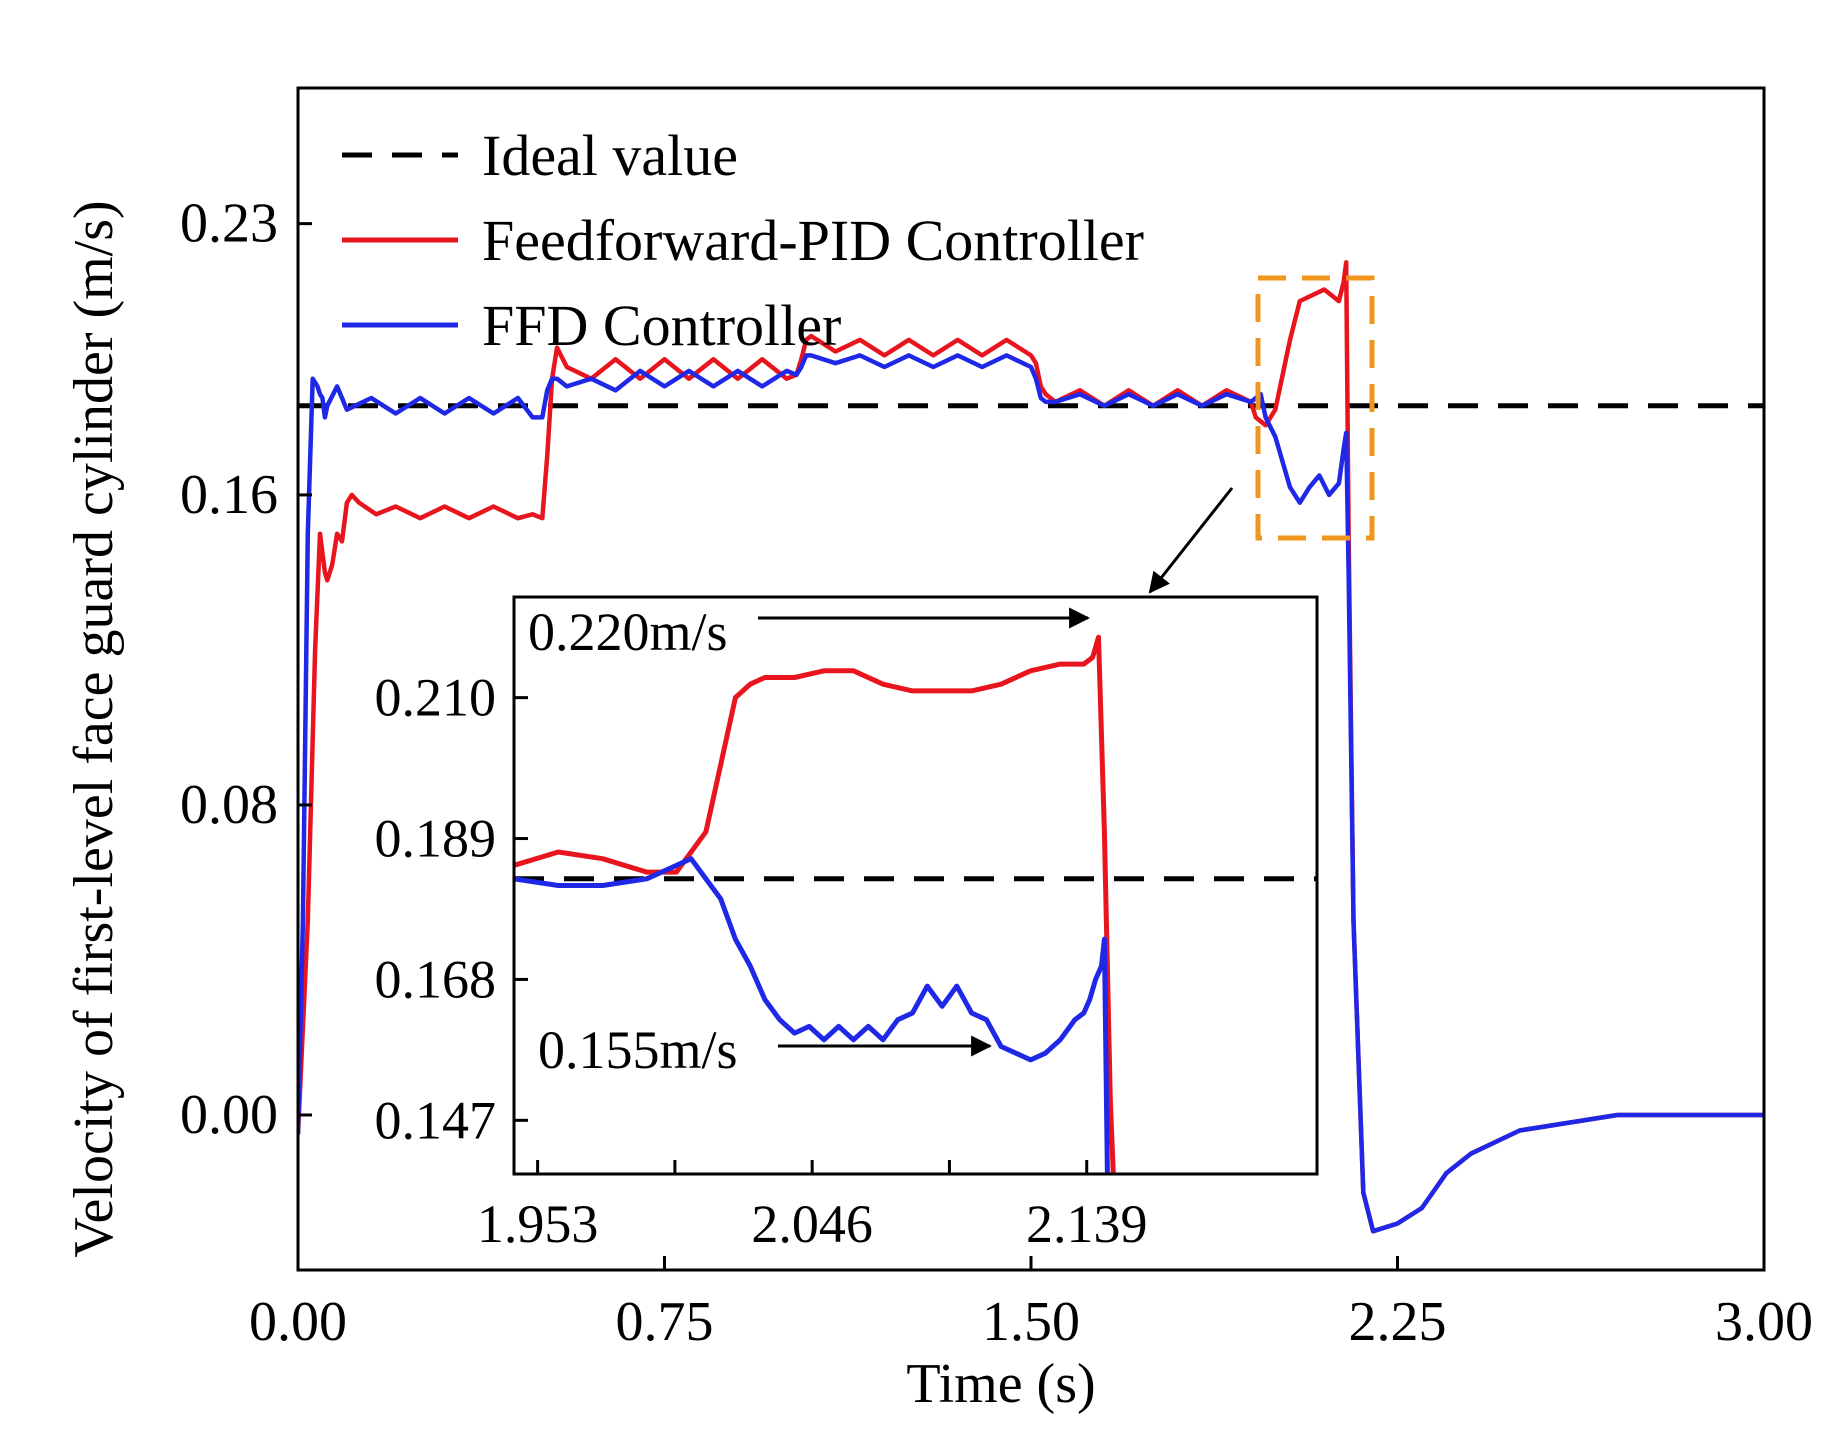 The image size is (1836, 1444). I want to click on x-tick-label: 1.50, so click(1031, 1322).